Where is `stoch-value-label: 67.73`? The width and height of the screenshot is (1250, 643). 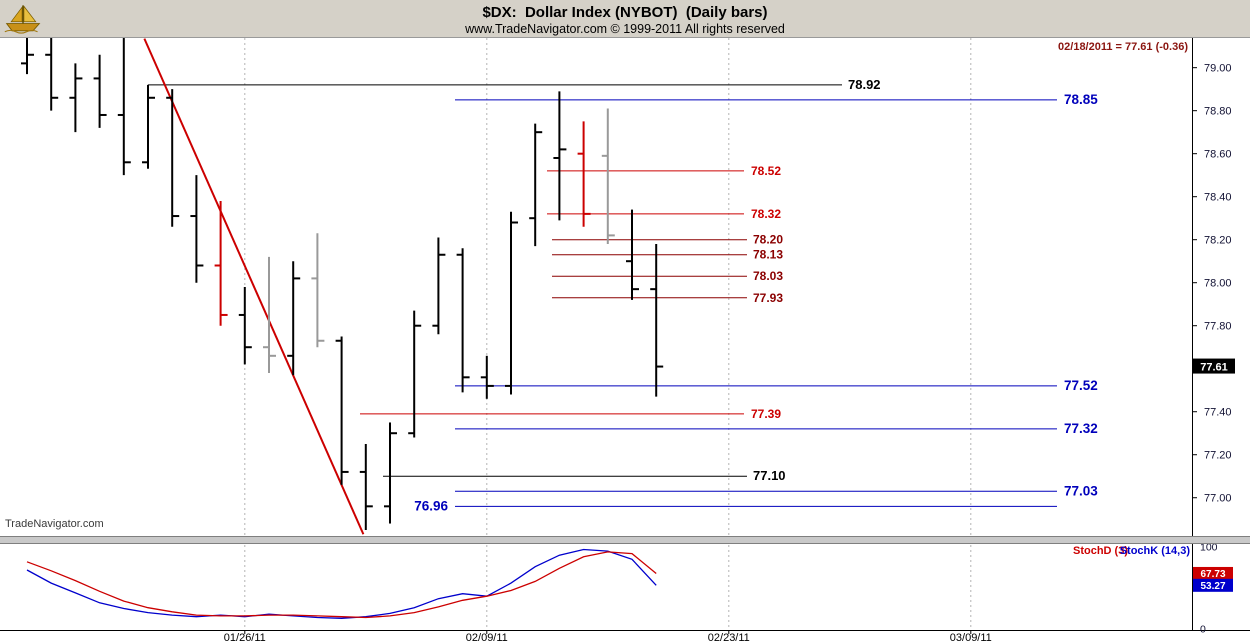 stoch-value-label: 67.73 is located at coordinates (1212, 574).